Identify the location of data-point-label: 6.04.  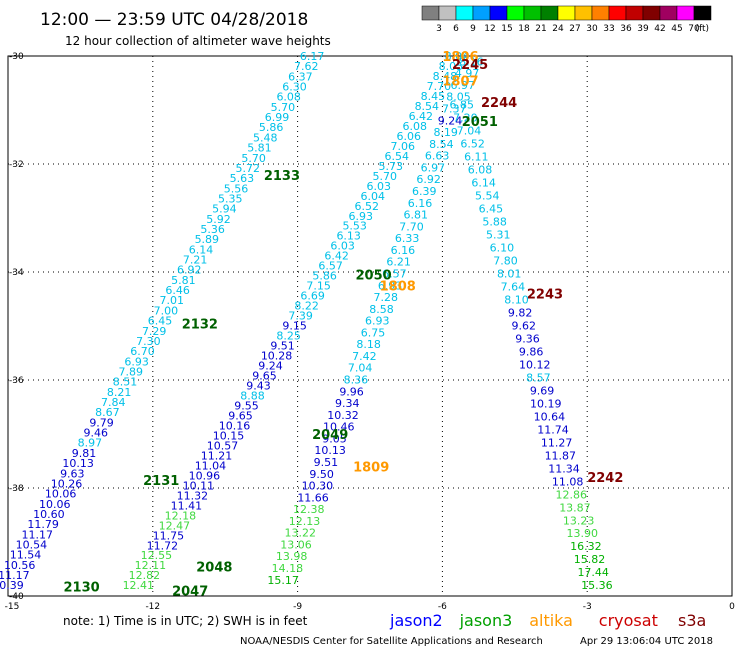
(372, 196).